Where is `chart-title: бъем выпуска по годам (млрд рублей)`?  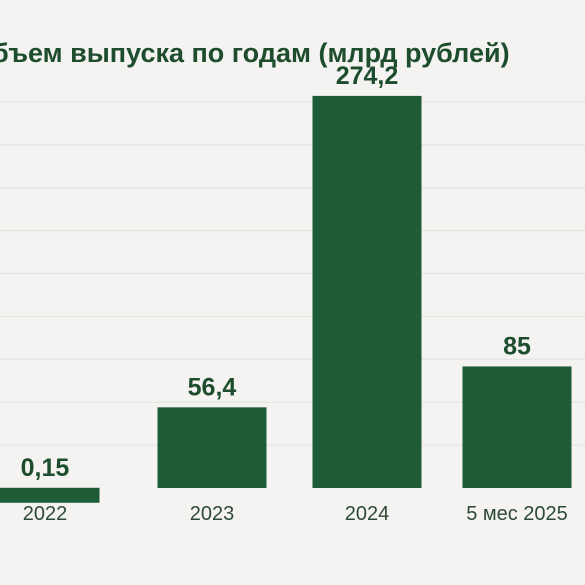 chart-title: бъем выпуска по годам (млрд рублей) is located at coordinates (292, 53).